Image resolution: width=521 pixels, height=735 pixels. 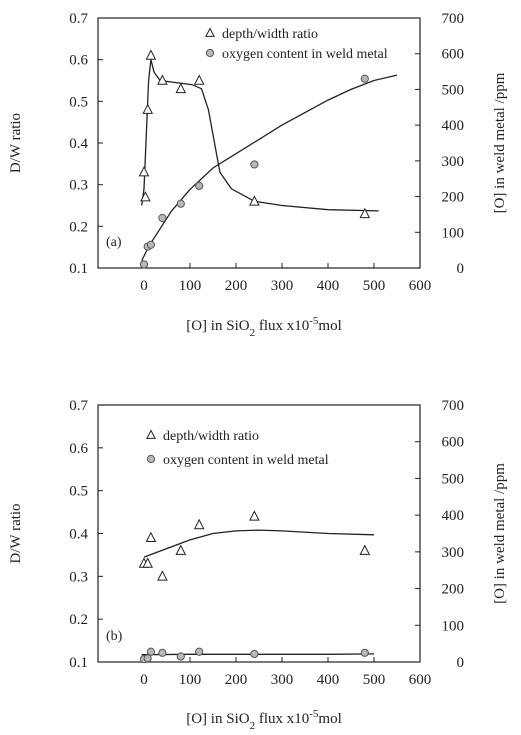 What do you see at coordinates (453, 626) in the screenshot?
I see `y-right-tick-label: 100` at bounding box center [453, 626].